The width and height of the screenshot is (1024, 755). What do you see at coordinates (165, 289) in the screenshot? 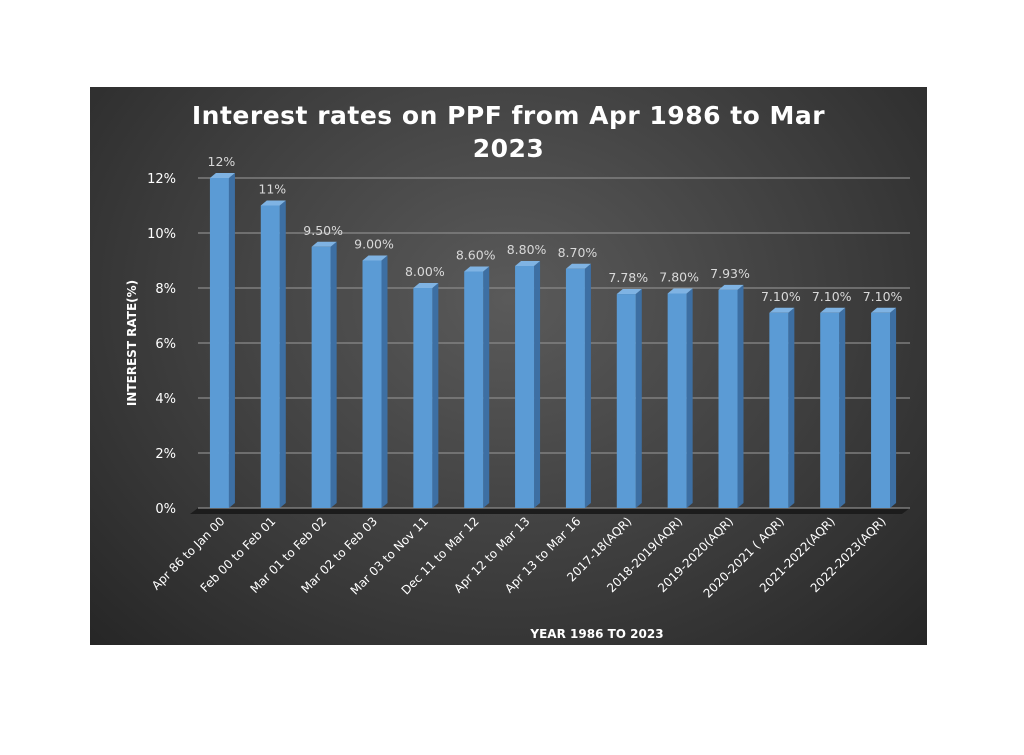
I see `y-tick-label: 8%` at bounding box center [165, 289].